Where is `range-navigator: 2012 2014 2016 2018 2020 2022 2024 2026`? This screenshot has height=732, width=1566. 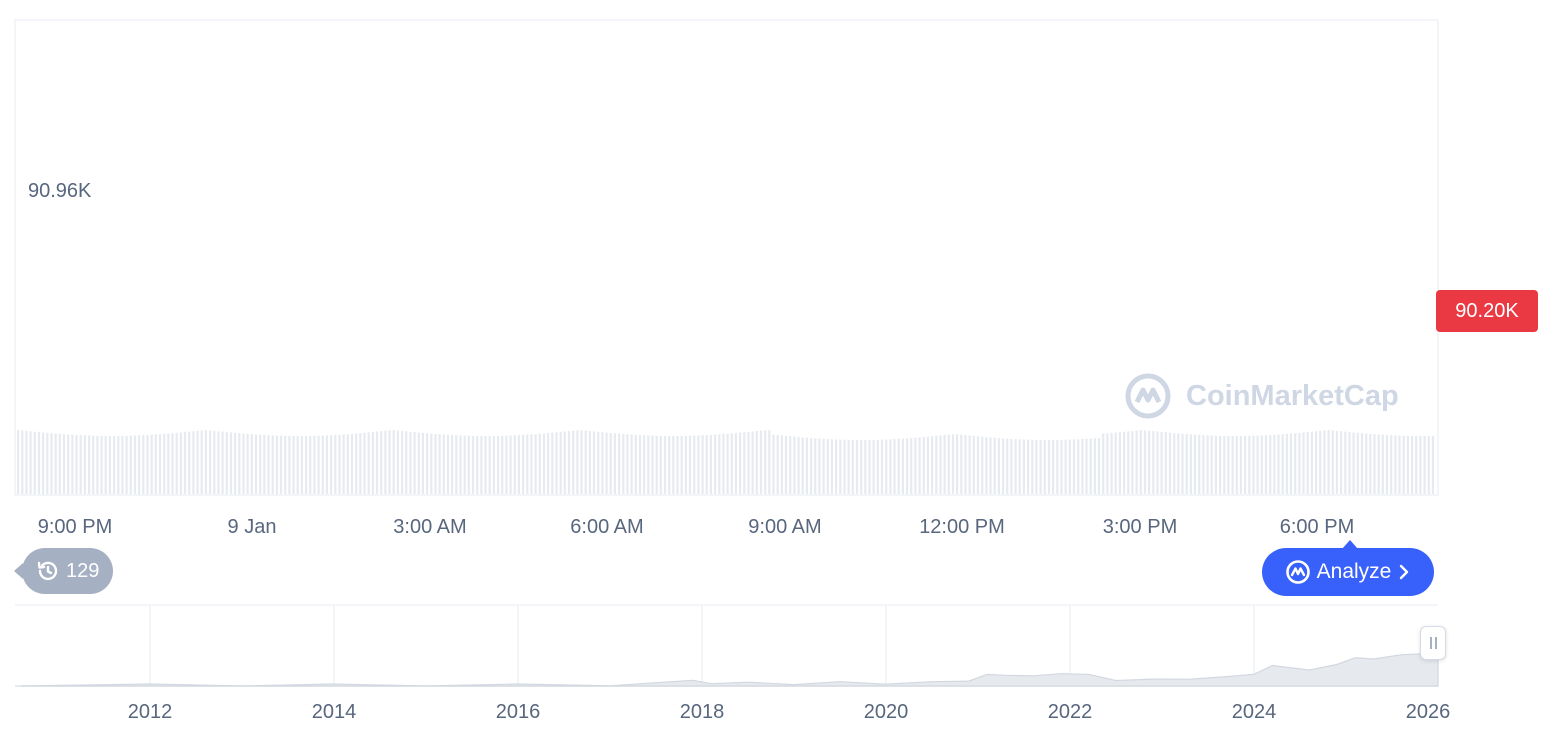
range-navigator: 2012 2014 2016 2018 2020 2022 2024 2026 is located at coordinates (732, 663).